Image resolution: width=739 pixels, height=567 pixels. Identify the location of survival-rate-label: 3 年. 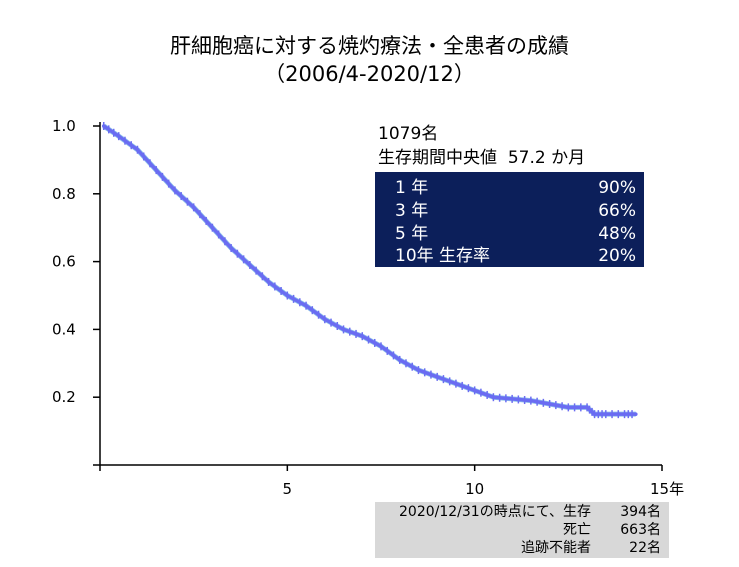
(412, 211).